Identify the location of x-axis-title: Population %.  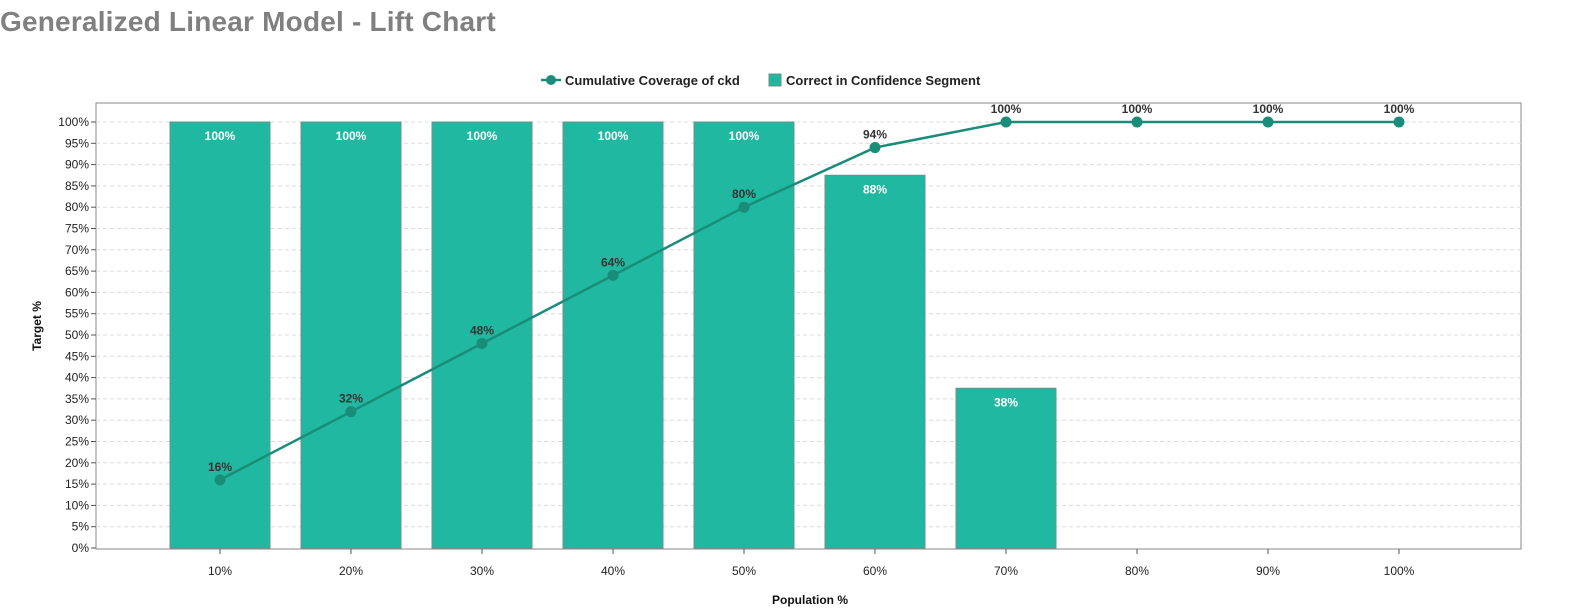
(810, 600).